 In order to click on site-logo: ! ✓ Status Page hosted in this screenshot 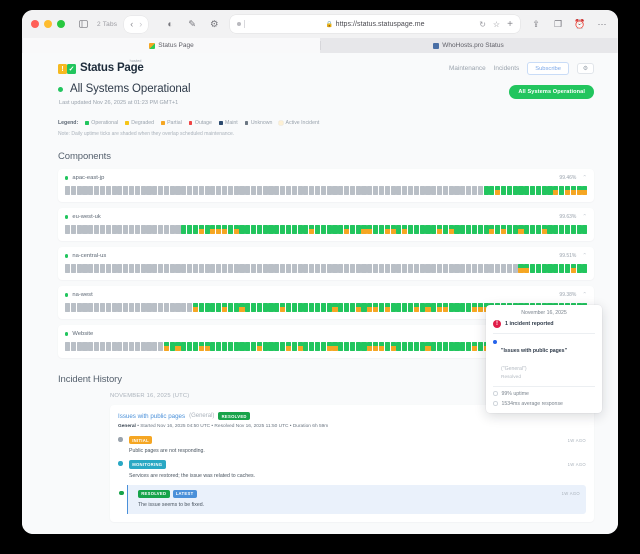, I will do `click(101, 67)`.